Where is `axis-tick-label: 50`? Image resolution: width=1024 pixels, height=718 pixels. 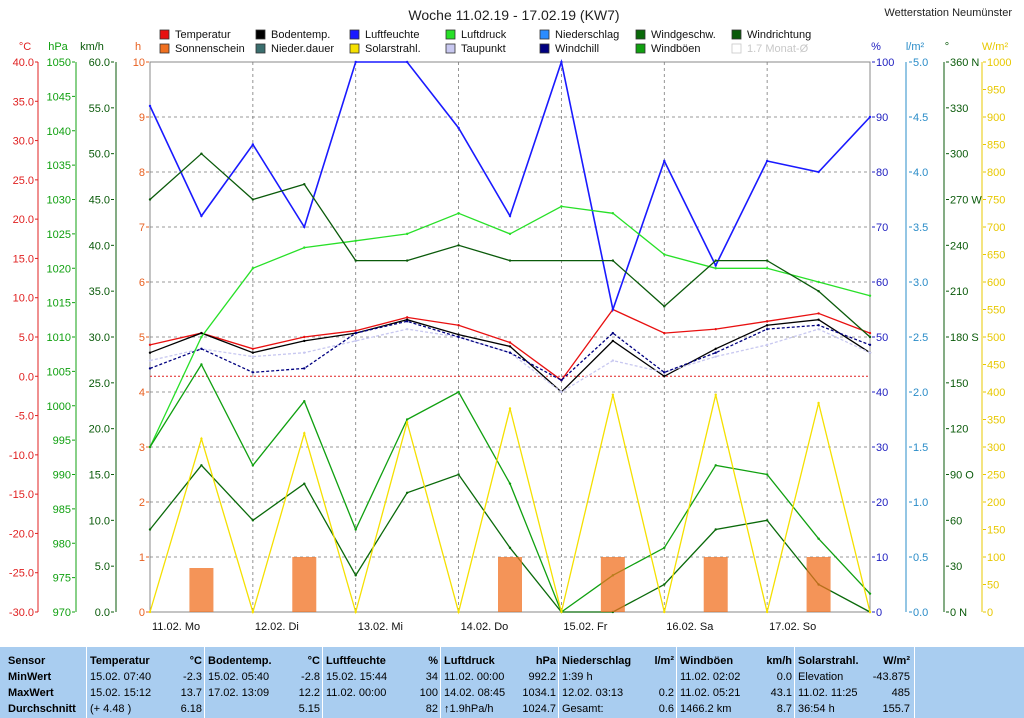
axis-tick-label: 50 is located at coordinates (882, 338).